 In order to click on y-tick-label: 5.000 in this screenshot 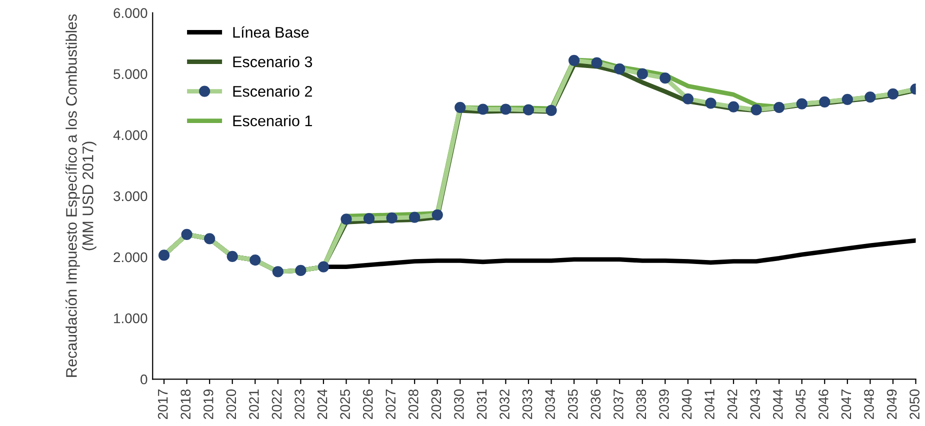, I will do `click(131, 74)`.